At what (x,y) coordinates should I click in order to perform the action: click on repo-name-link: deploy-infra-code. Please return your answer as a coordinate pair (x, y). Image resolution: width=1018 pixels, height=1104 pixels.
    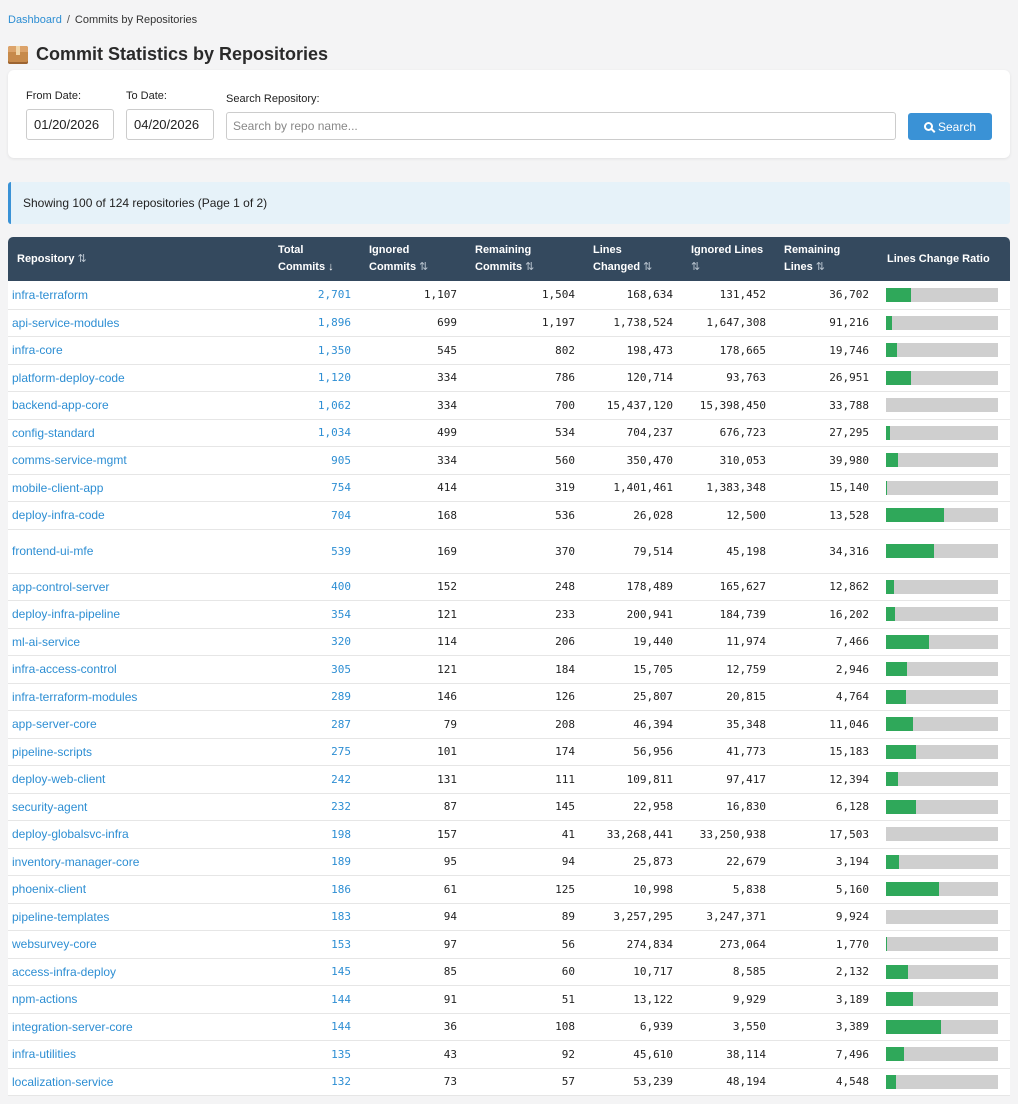
    Looking at the image, I should click on (138, 515).